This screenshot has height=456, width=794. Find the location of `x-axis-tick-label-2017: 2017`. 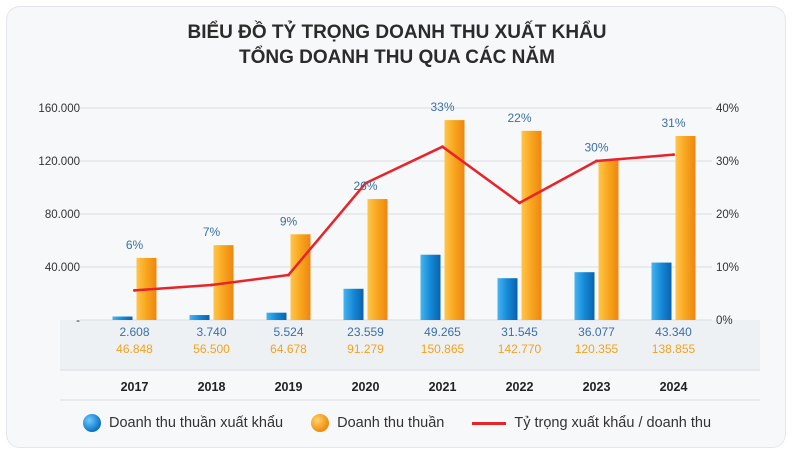

x-axis-tick-label-2017: 2017 is located at coordinates (135, 387).